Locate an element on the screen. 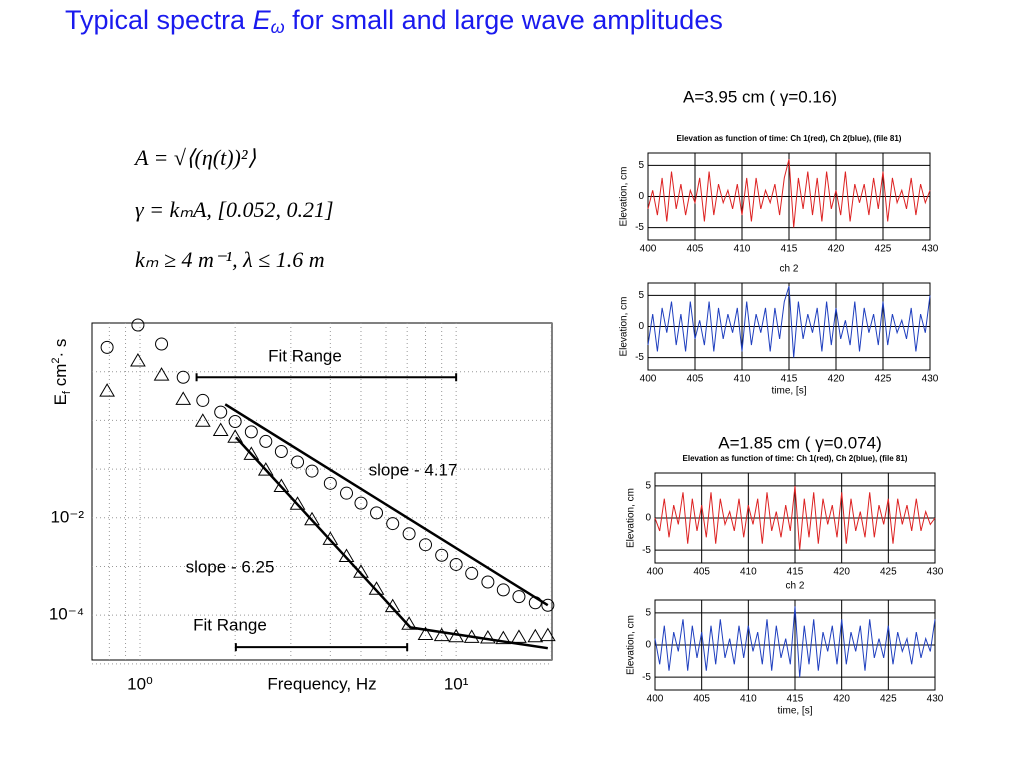  title-part: Typical spectra is located at coordinates (159, 20).